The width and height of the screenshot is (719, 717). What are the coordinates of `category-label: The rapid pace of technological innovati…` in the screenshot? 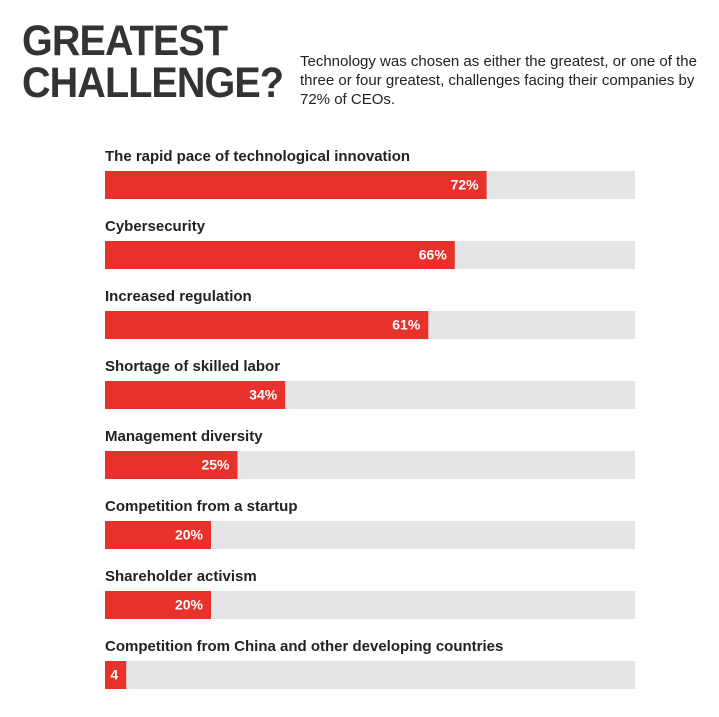 It's located at (257, 156).